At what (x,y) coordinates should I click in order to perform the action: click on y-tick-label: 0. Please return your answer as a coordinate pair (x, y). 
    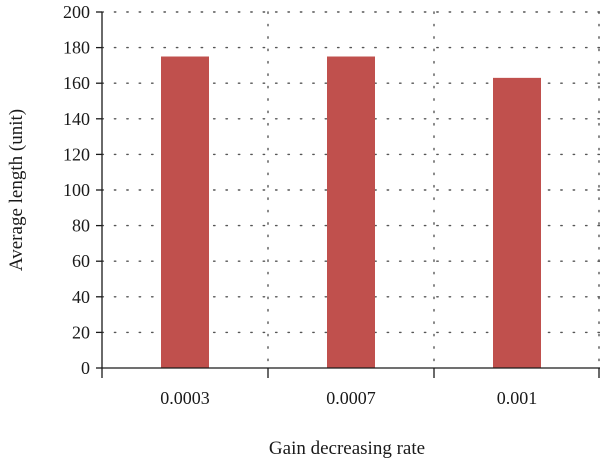
    Looking at the image, I should click on (85, 368).